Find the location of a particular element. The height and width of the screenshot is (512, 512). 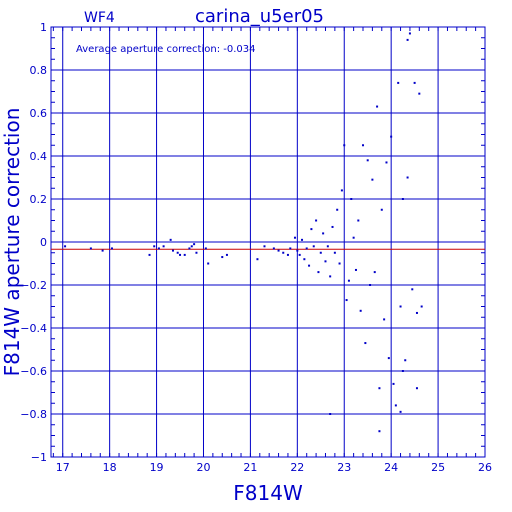

chart-title: carina_u5er05 is located at coordinates (259, 16).